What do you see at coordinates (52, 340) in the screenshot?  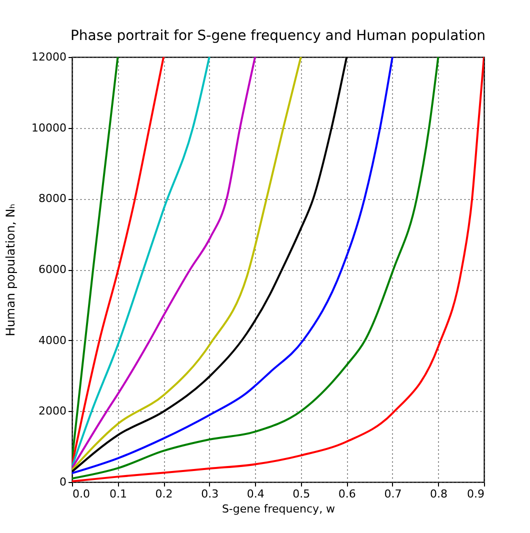 I see `y-tick-label: 4000` at bounding box center [52, 340].